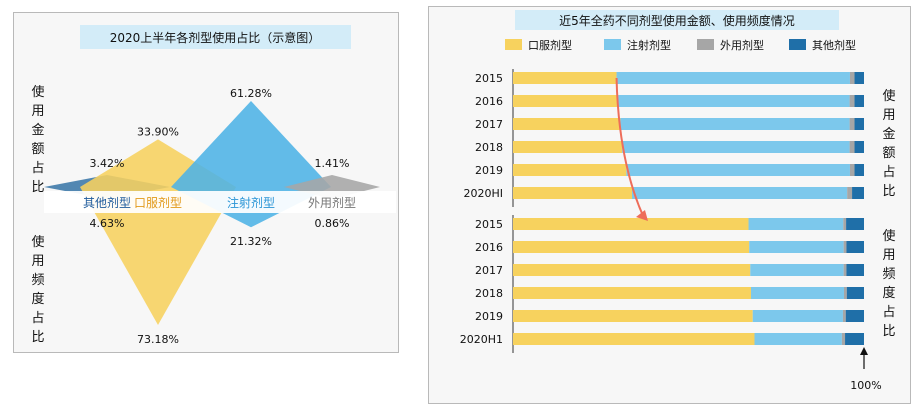  Describe the element at coordinates (489, 170) in the screenshot. I see `year-label: 2019` at that location.